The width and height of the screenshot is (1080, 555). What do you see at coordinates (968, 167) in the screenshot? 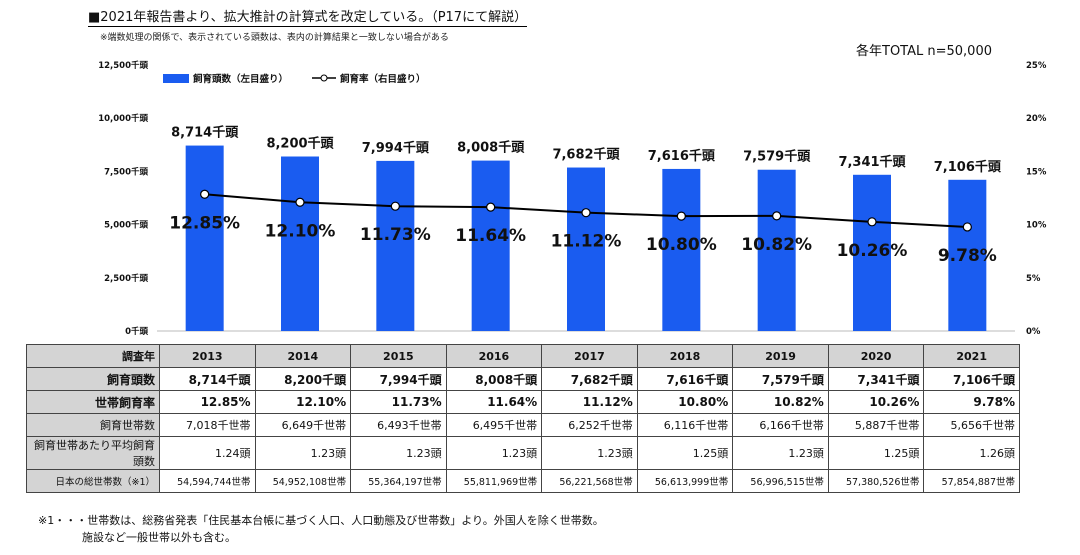
I see `bar-data-label: 7,106千頭` at bounding box center [968, 167].